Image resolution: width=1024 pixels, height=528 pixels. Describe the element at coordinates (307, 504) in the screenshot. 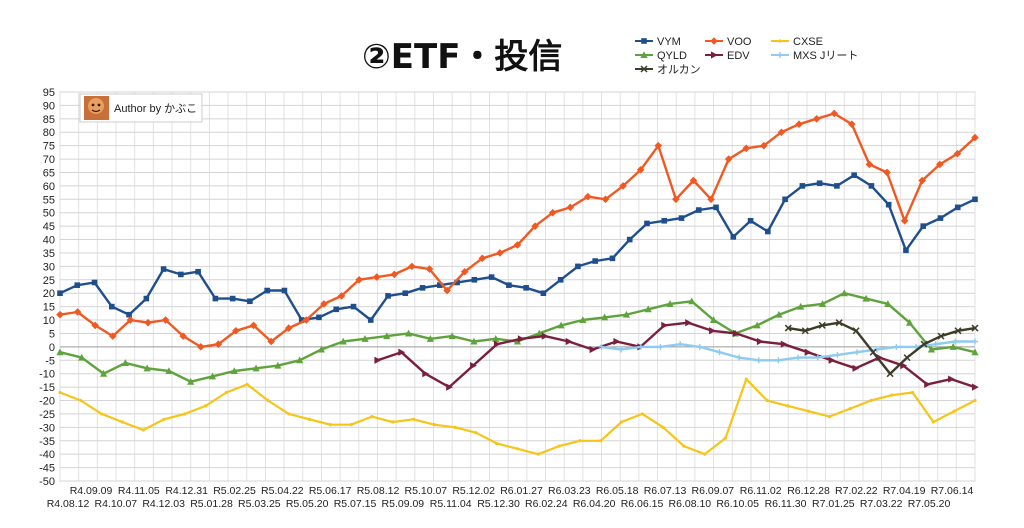

I see `x-tick-label: R5.05.20` at that location.